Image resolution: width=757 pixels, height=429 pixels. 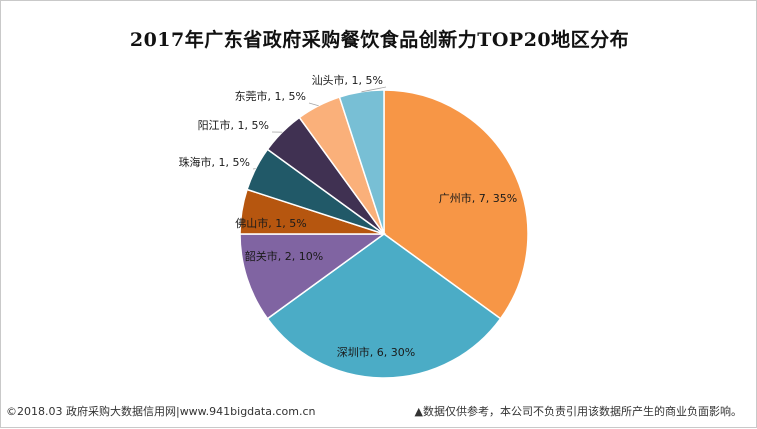 What do you see at coordinates (270, 223) in the screenshot?
I see `data-label-4: 佛山市, 1, 5%` at bounding box center [270, 223].